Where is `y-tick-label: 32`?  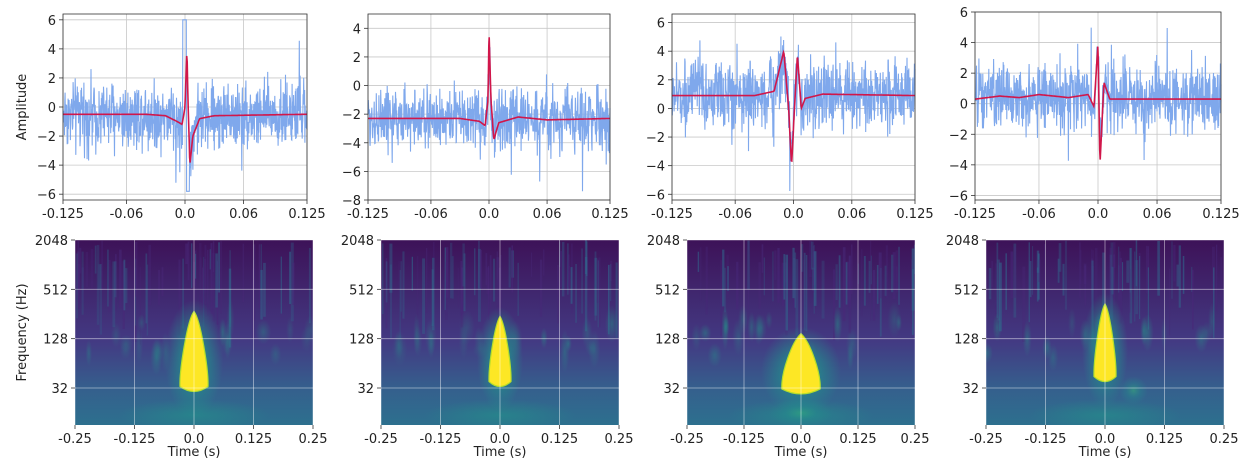
y-tick-label: 32 is located at coordinates (970, 389).